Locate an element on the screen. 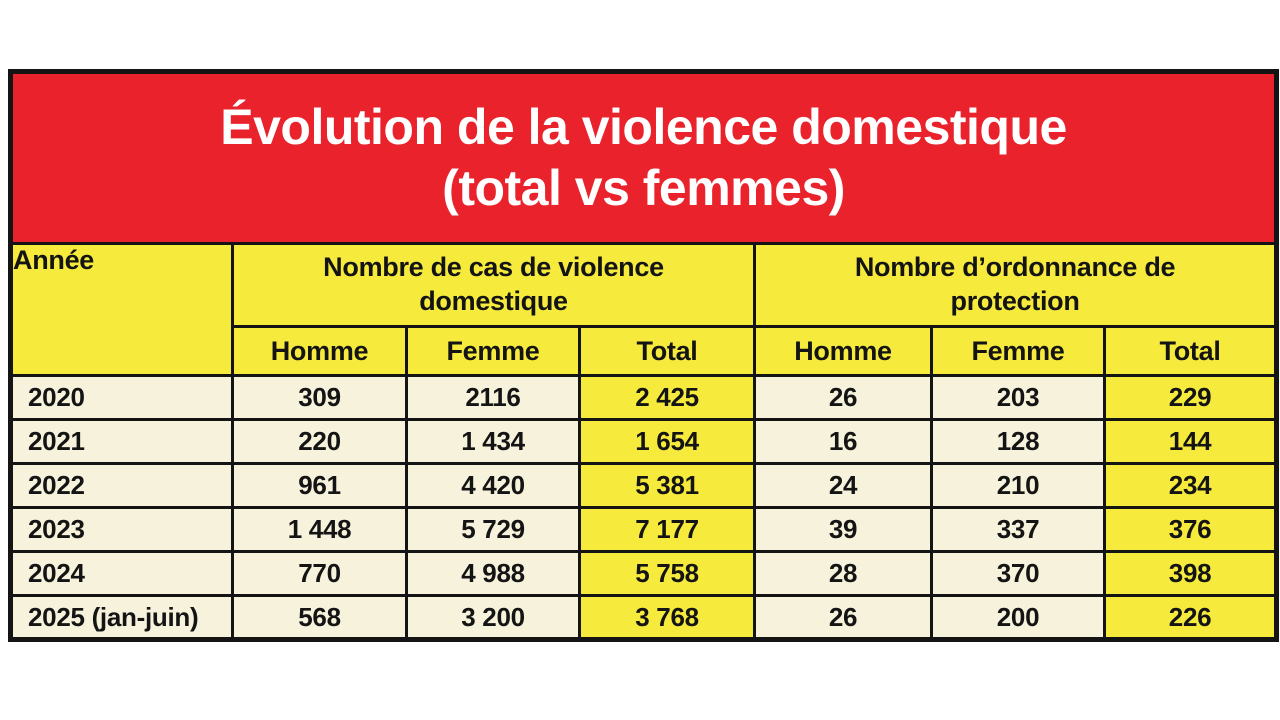  col-group-cases-line1: Nombre de cas de violence is located at coordinates (493, 267).